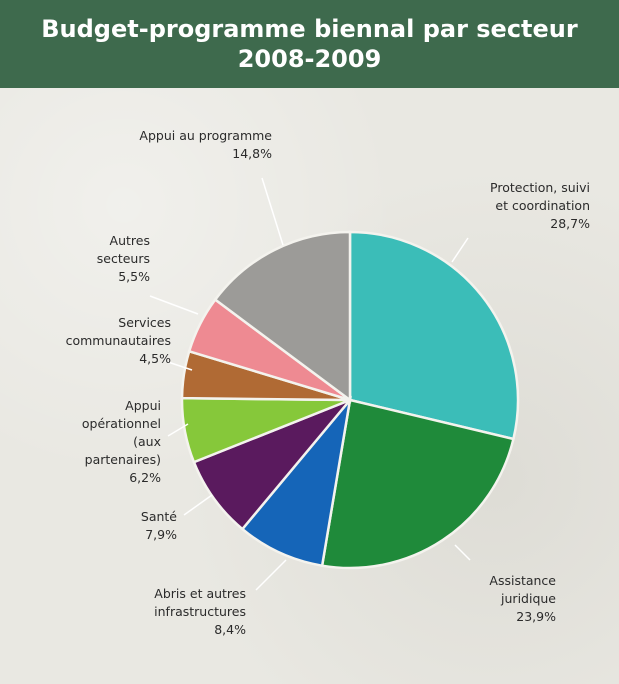 The height and width of the screenshot is (684, 619). What do you see at coordinates (121, 441) in the screenshot?
I see `slice-label-4: Appui opérationnel (aux partenaires) 6,2%` at bounding box center [121, 441].